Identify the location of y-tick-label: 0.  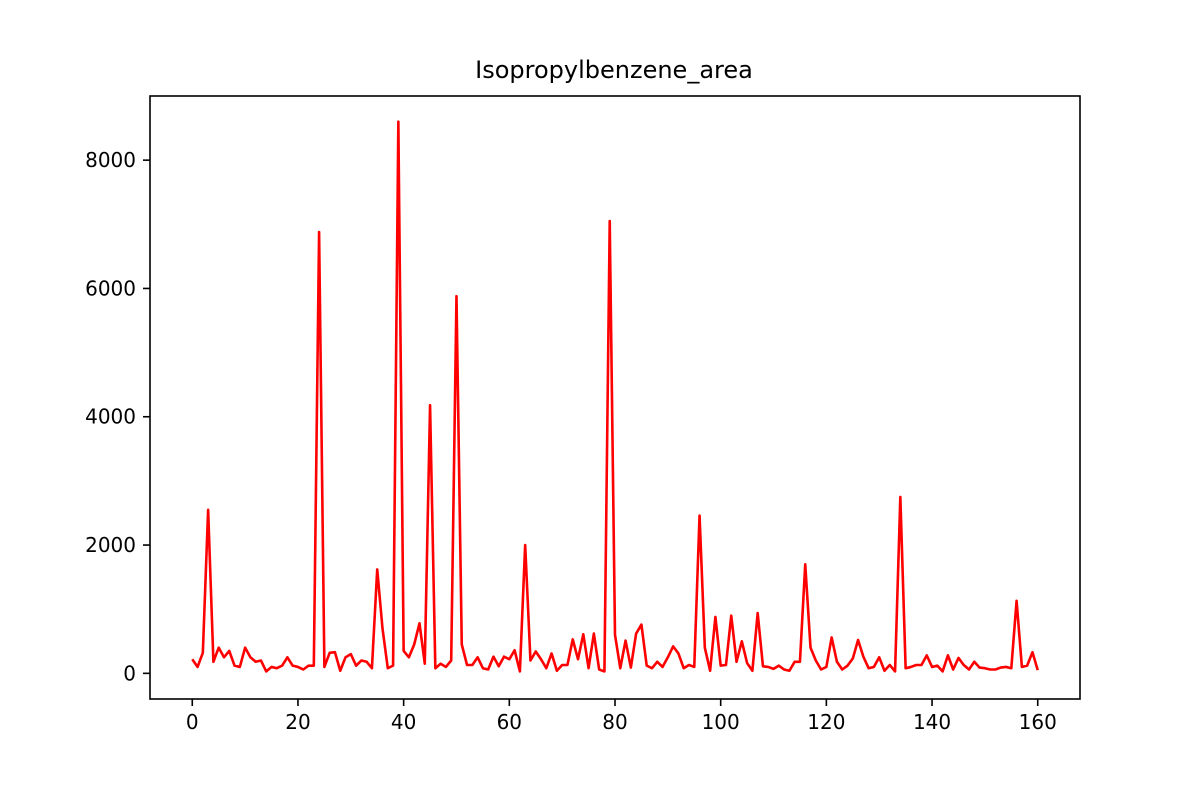
(129, 673).